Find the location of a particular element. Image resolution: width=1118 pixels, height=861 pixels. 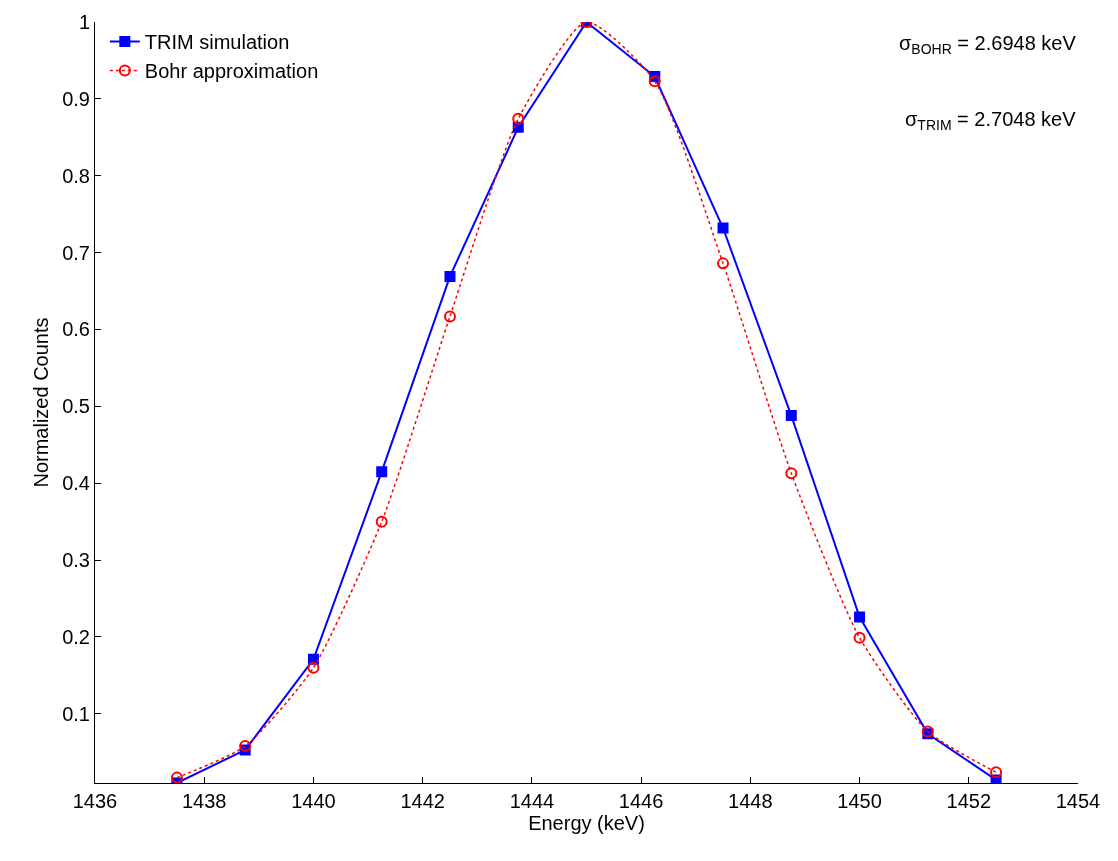

y-tick-label: 0.4 is located at coordinates (76, 483).